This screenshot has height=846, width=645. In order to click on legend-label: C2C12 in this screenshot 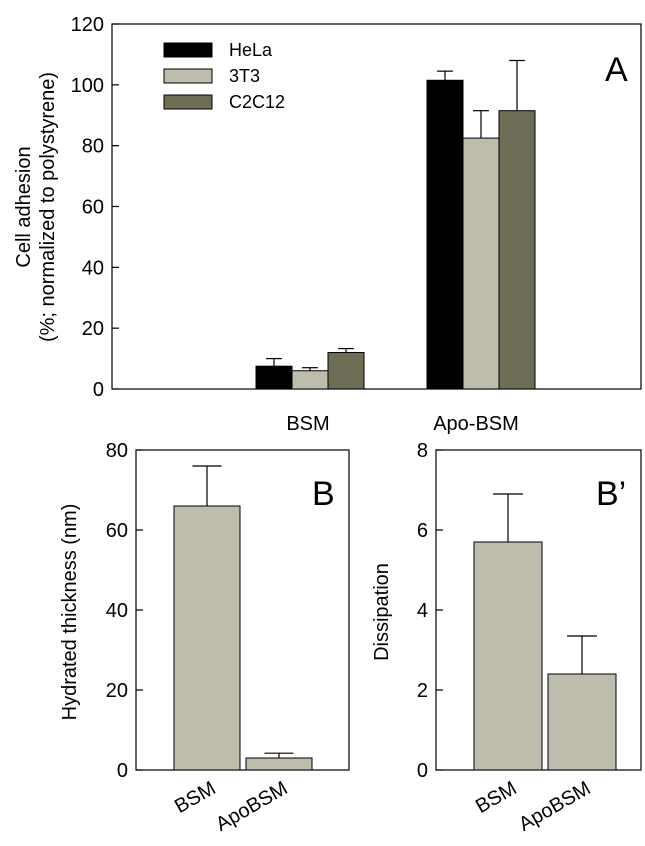, I will do `click(257, 102)`.